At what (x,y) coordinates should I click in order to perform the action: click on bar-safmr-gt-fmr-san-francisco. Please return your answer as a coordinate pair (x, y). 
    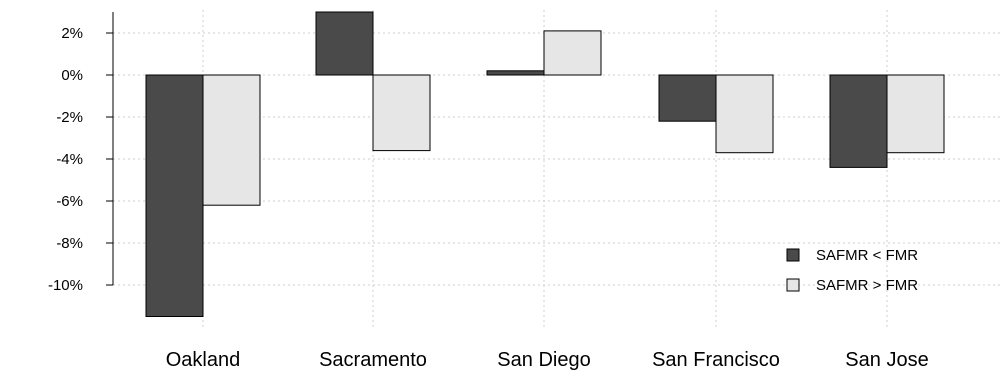
    Looking at the image, I should click on (744, 114).